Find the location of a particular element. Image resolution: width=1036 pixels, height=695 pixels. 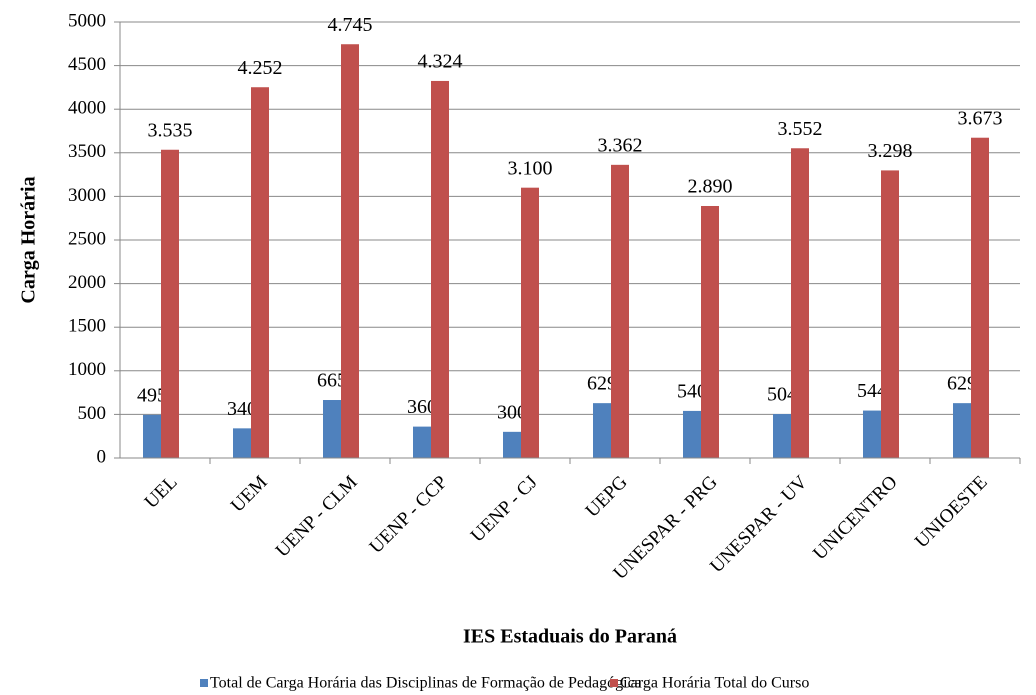

y-tick-label: 3500 is located at coordinates (87, 151).